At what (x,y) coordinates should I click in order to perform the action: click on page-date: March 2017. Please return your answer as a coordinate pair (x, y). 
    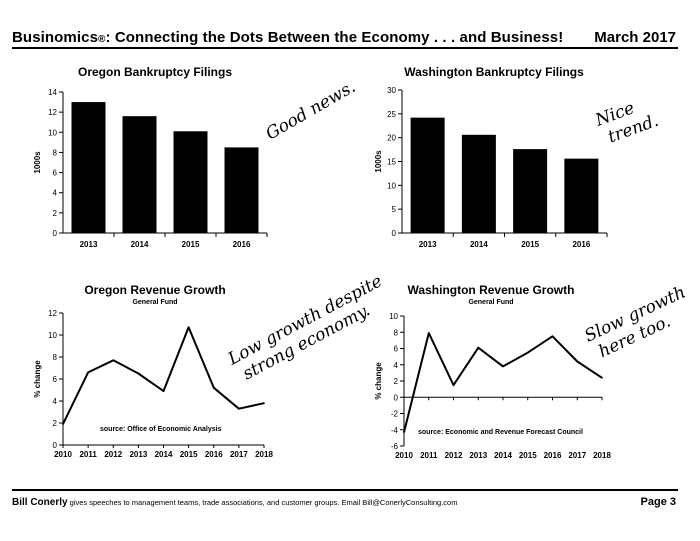
    Looking at the image, I should click on (635, 37).